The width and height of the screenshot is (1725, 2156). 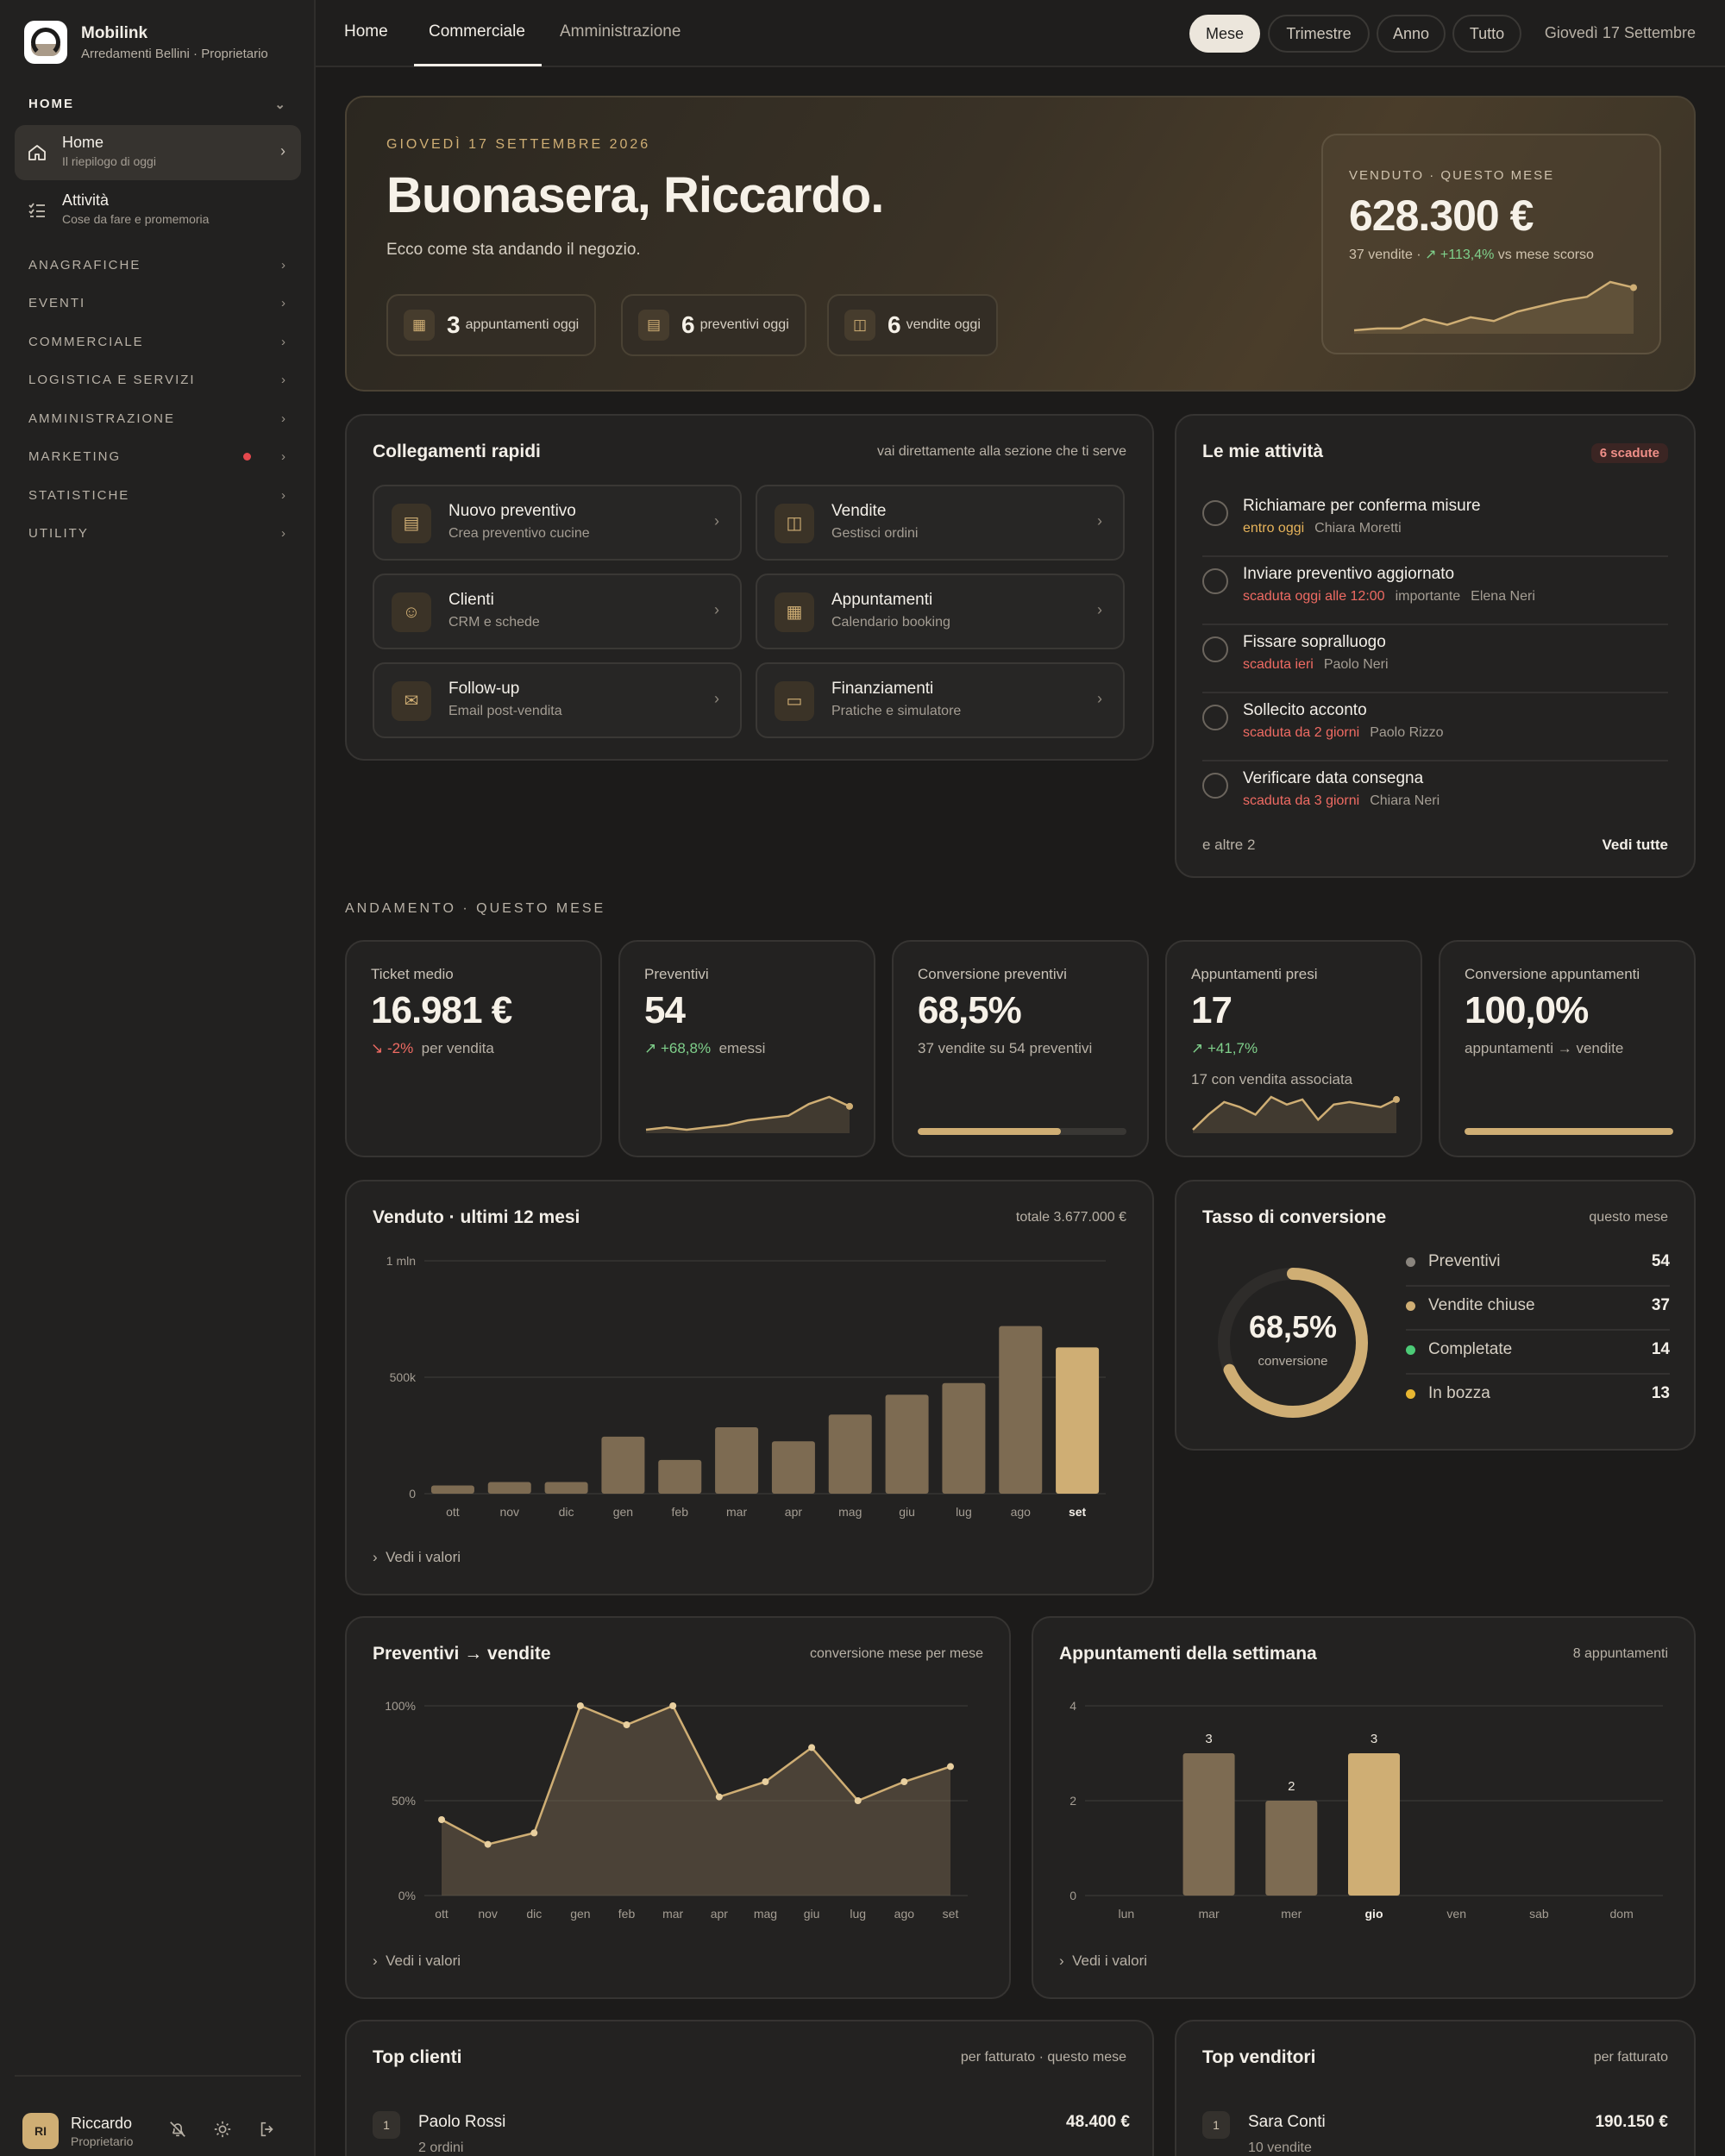 I want to click on quick-link-title: Appuntamenti, so click(x=882, y=600).